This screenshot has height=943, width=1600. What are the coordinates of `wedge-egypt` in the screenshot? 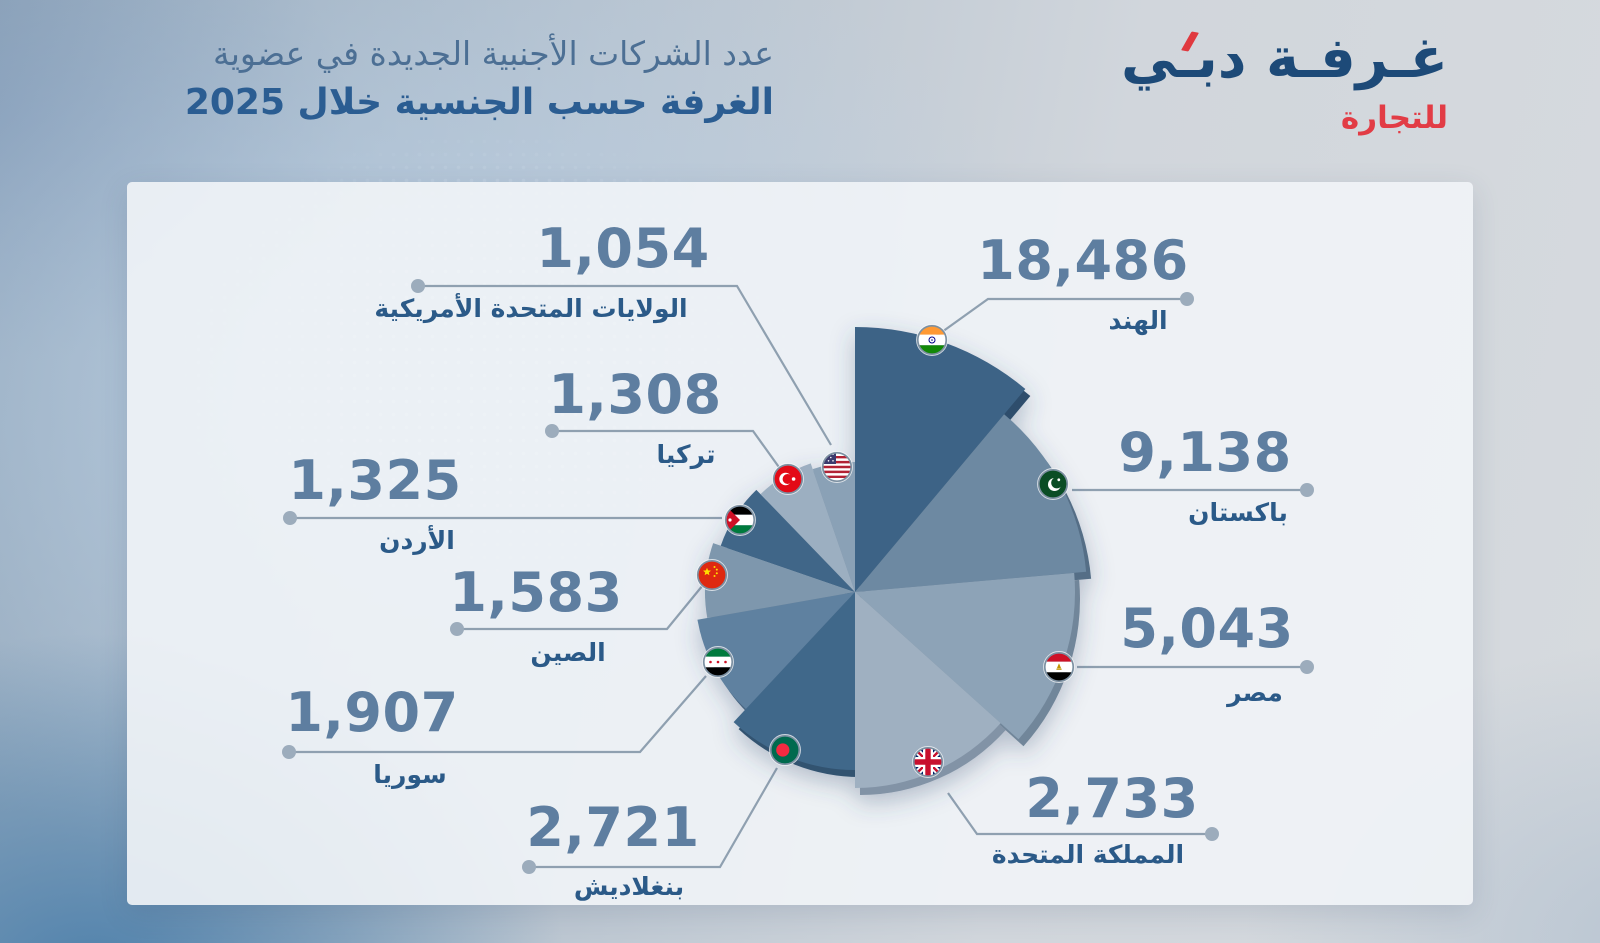 It's located at (965, 656).